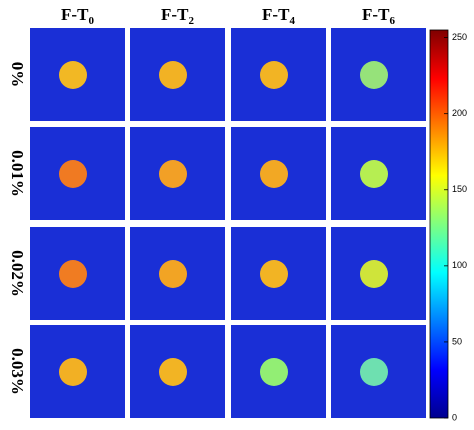  I want to click on colorbar-tick-label: 50, so click(457, 341).